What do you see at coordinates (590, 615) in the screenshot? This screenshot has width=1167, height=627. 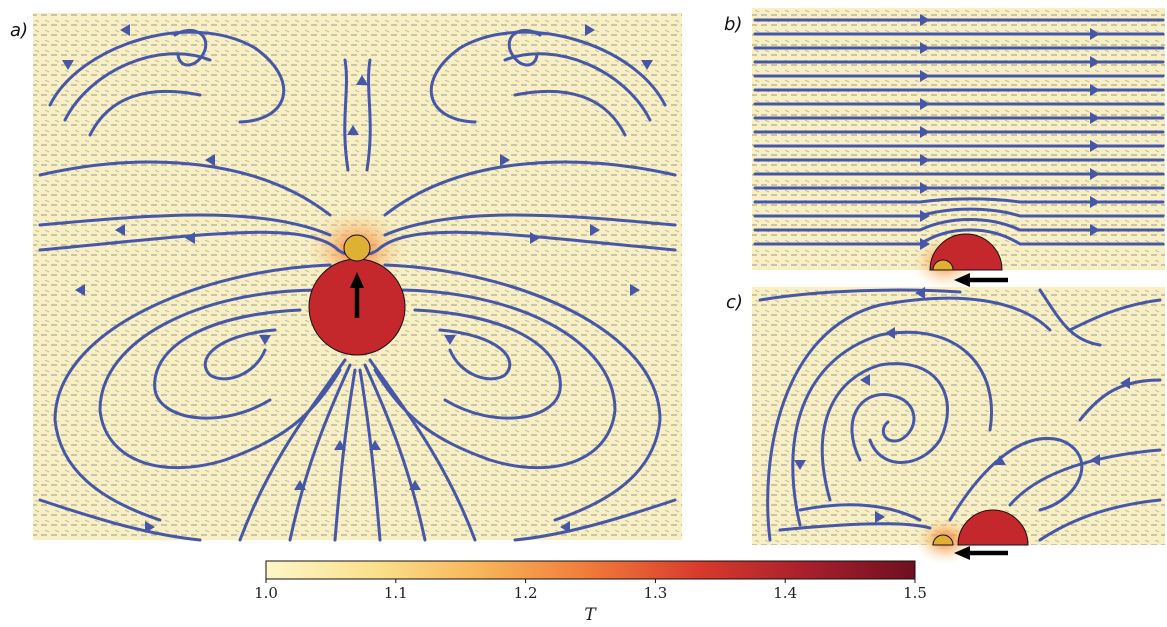 I see `colorbar-title: T` at bounding box center [590, 615].